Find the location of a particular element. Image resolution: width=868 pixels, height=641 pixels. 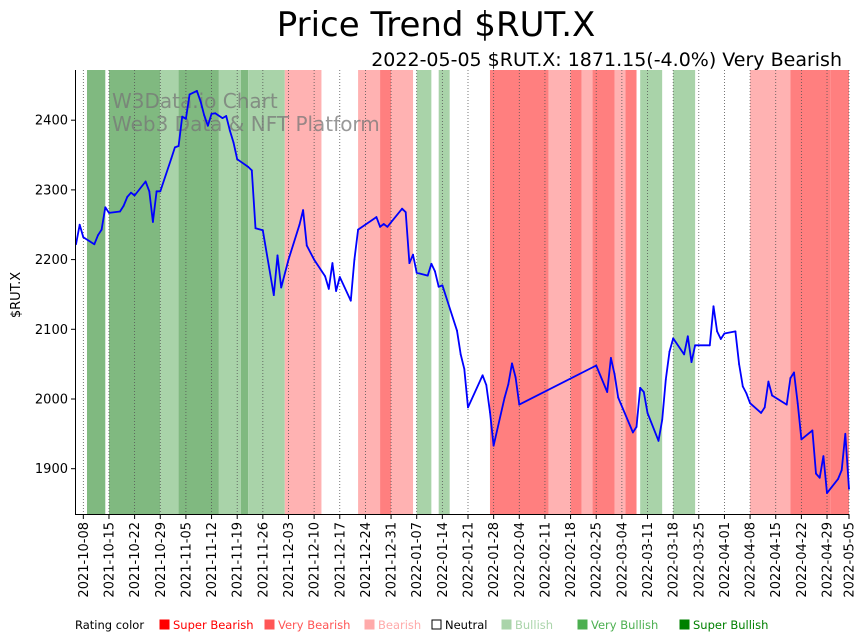

x-tick-label-15: 2022-01-21 is located at coordinates (469, 560).